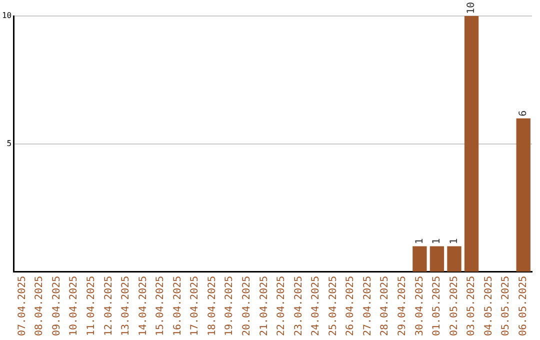  What do you see at coordinates (22, 306) in the screenshot?
I see `x-tick-label: 07.04.2025` at bounding box center [22, 306].